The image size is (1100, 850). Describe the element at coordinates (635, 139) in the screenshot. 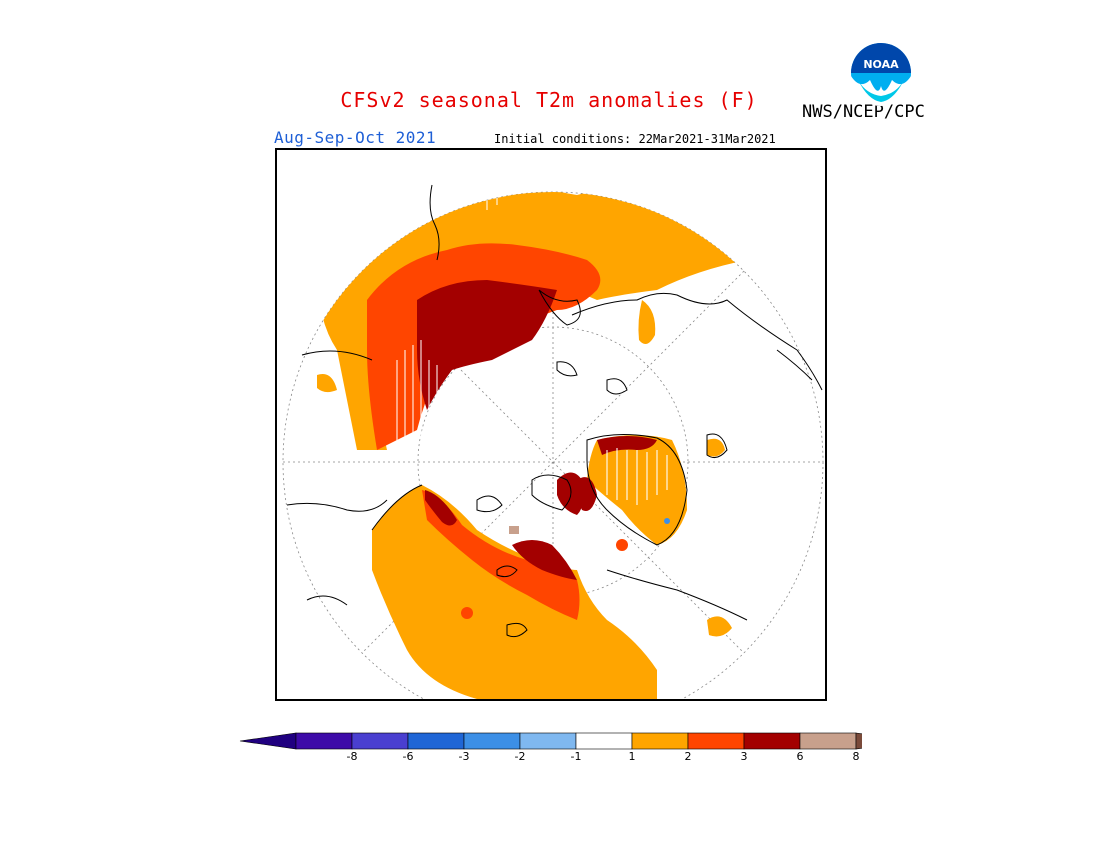

I see `initial-conditions-label: Initial conditions: 22Mar2021-31Mar2021` at that location.